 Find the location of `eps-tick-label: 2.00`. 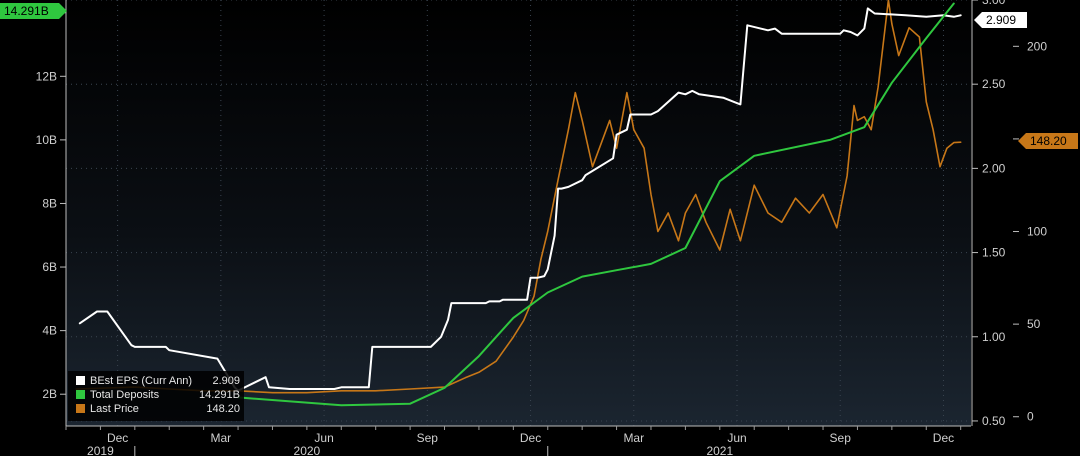

eps-tick-label: 2.00 is located at coordinates (994, 168).